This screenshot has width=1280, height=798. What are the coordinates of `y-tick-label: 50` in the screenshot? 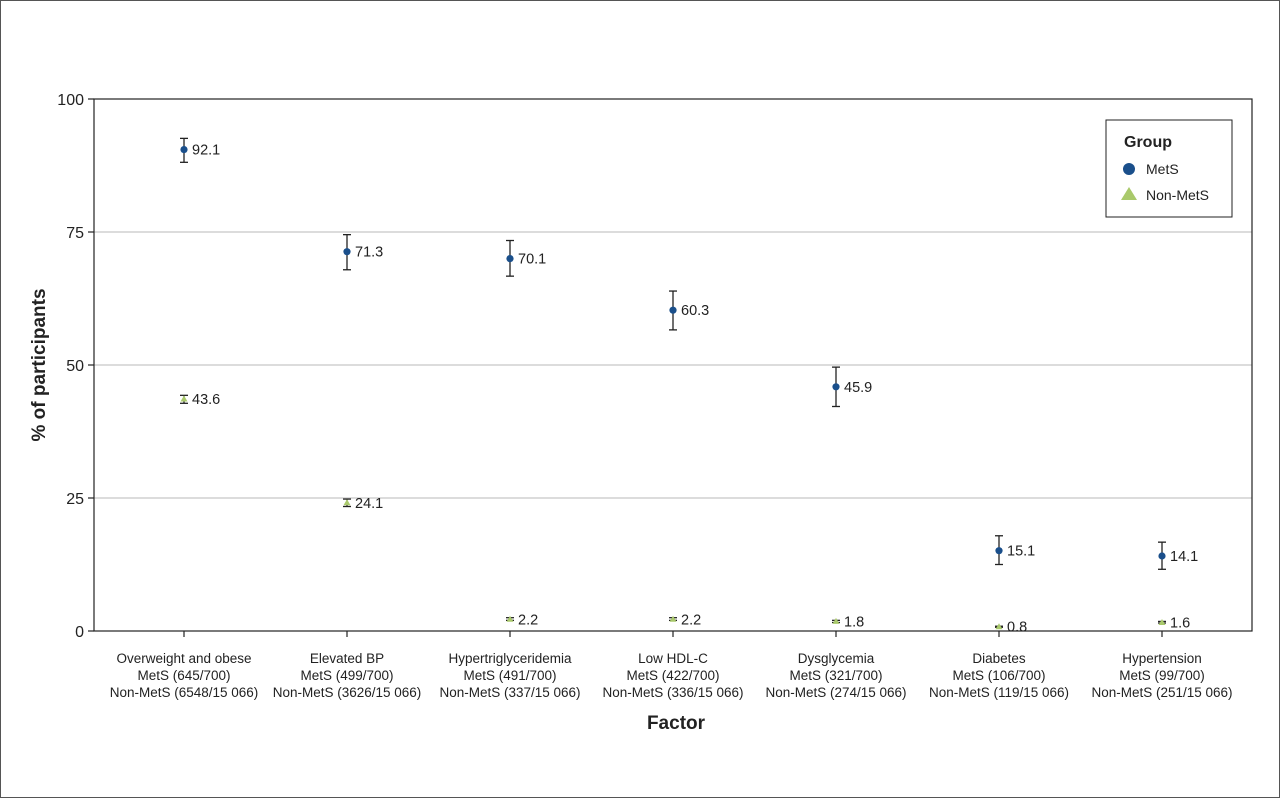 It's located at (75, 366).